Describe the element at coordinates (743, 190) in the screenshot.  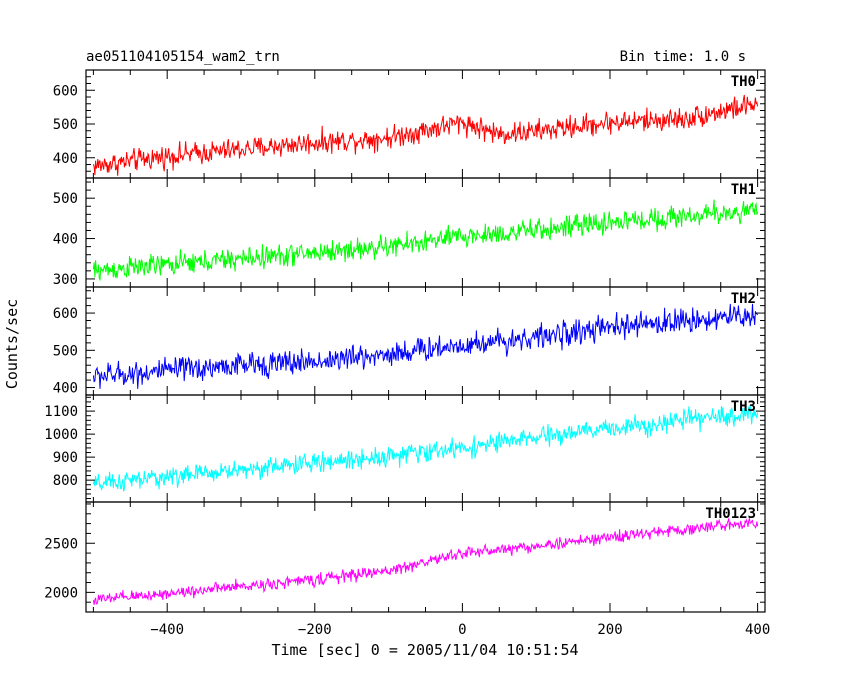
I see `series-label-th1: TH1` at that location.